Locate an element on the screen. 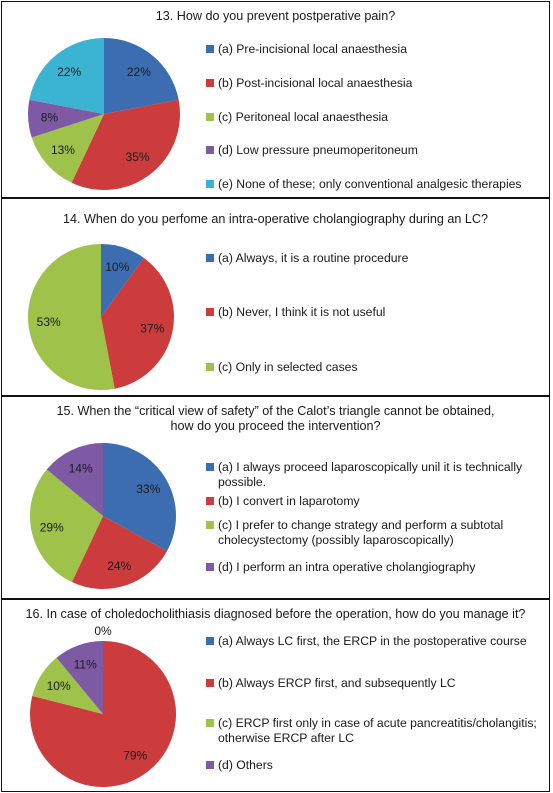  data-label: 13% is located at coordinates (63, 150).